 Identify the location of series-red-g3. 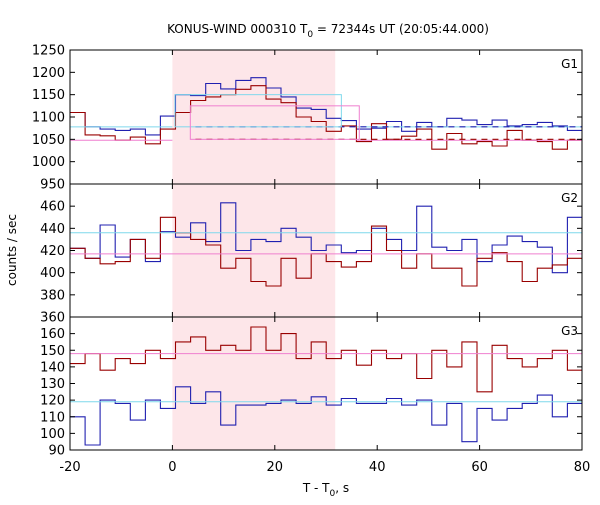
(326, 359).